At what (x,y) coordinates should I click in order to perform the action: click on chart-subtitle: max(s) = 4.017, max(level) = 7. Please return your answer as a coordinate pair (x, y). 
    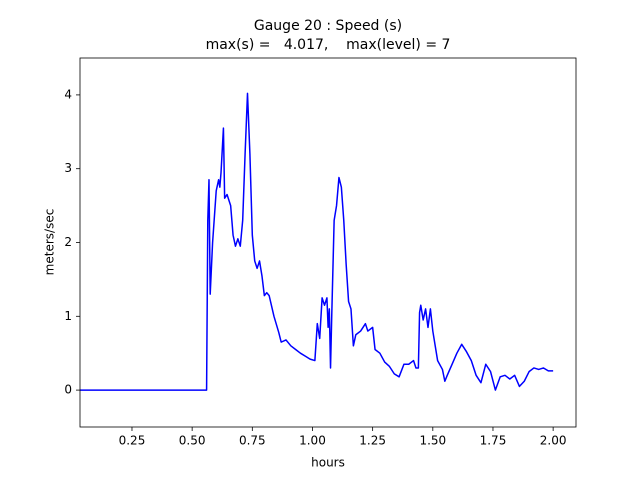
    Looking at the image, I should click on (328, 45).